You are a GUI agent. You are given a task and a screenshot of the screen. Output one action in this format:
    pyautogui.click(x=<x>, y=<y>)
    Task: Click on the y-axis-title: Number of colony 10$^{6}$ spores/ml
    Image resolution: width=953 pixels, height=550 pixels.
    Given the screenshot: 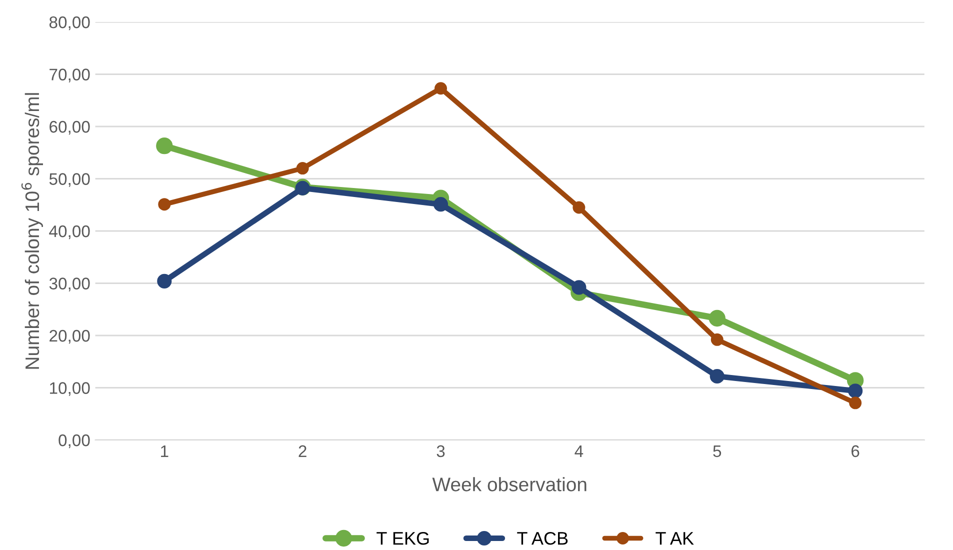 What is the action you would take?
    pyautogui.click(x=32, y=231)
    